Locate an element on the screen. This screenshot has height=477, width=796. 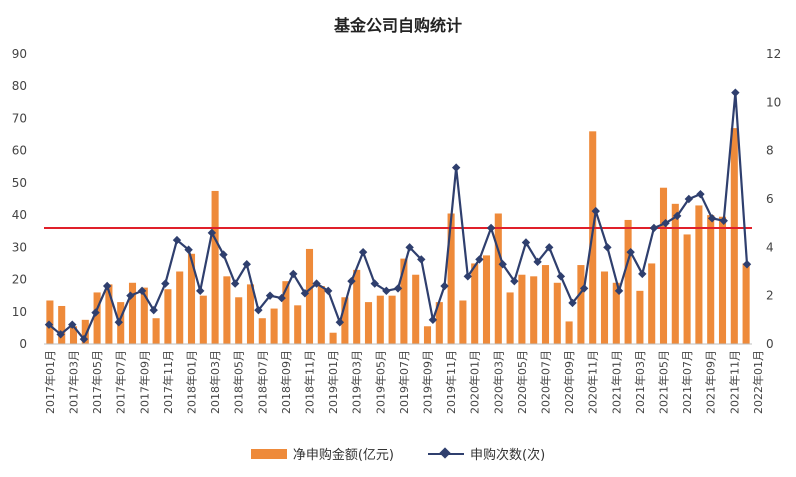
legend-item-line: 申购次数(次) is located at coordinates (486, 453).